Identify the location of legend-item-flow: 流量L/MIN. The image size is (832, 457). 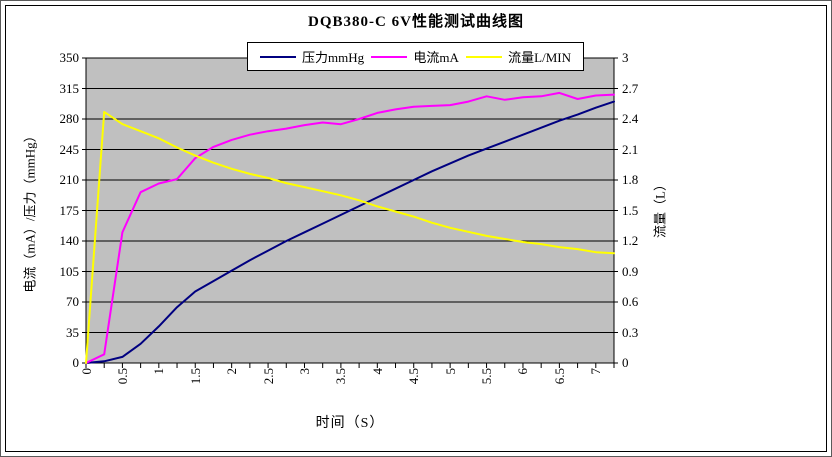
(518, 56).